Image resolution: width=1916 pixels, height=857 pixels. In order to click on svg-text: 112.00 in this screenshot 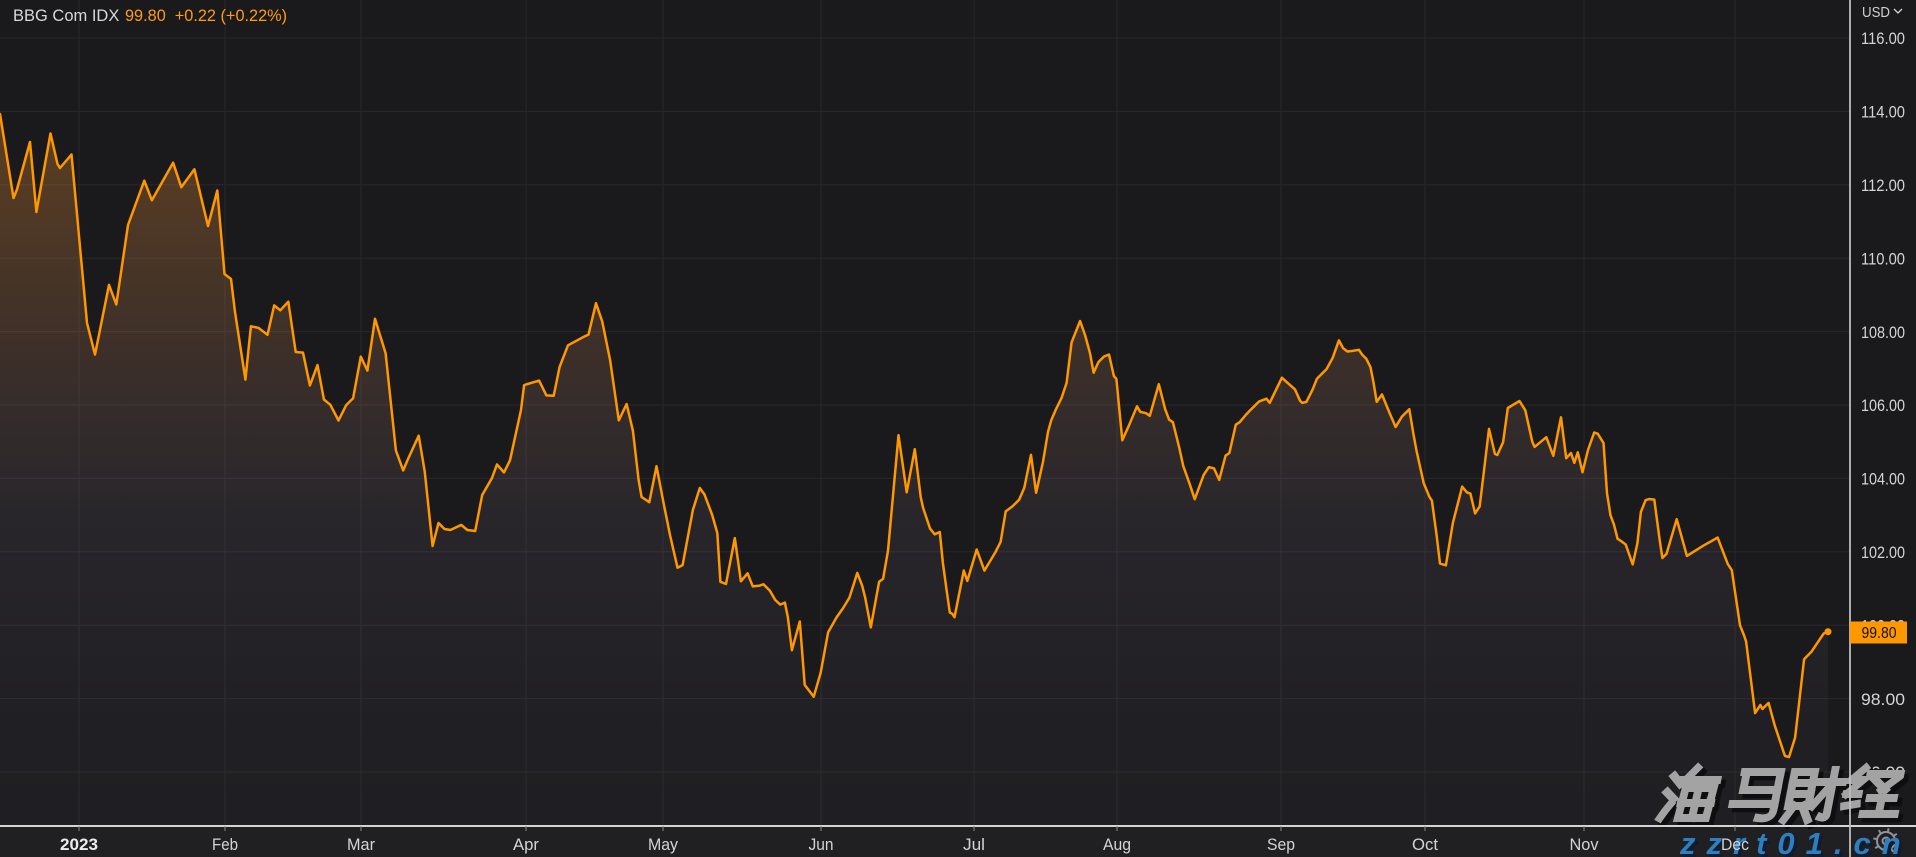, I will do `click(1883, 185)`.